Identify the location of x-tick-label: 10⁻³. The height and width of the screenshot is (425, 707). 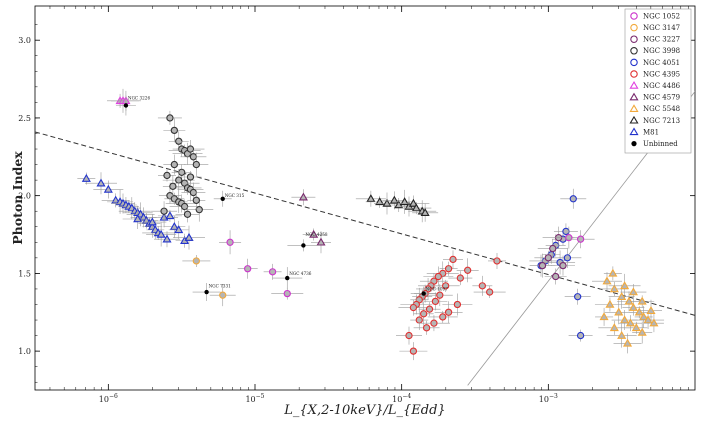
(548, 398).